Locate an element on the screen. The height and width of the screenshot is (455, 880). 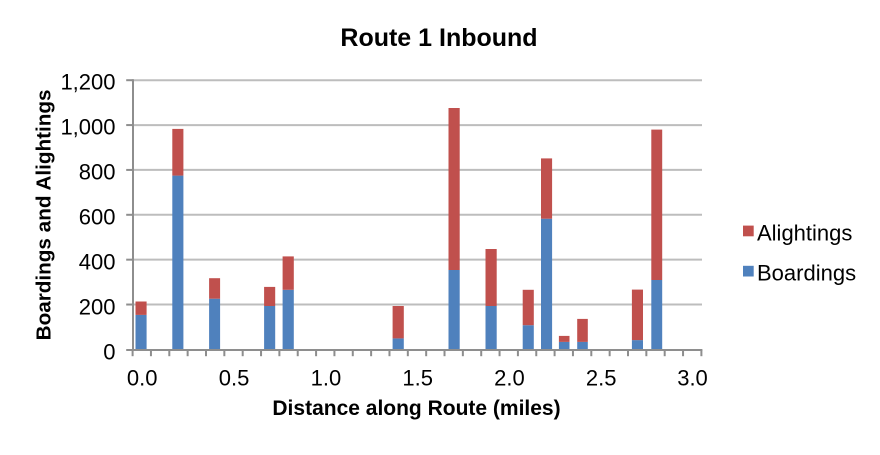
svg-text: 0.0 is located at coordinates (142, 377).